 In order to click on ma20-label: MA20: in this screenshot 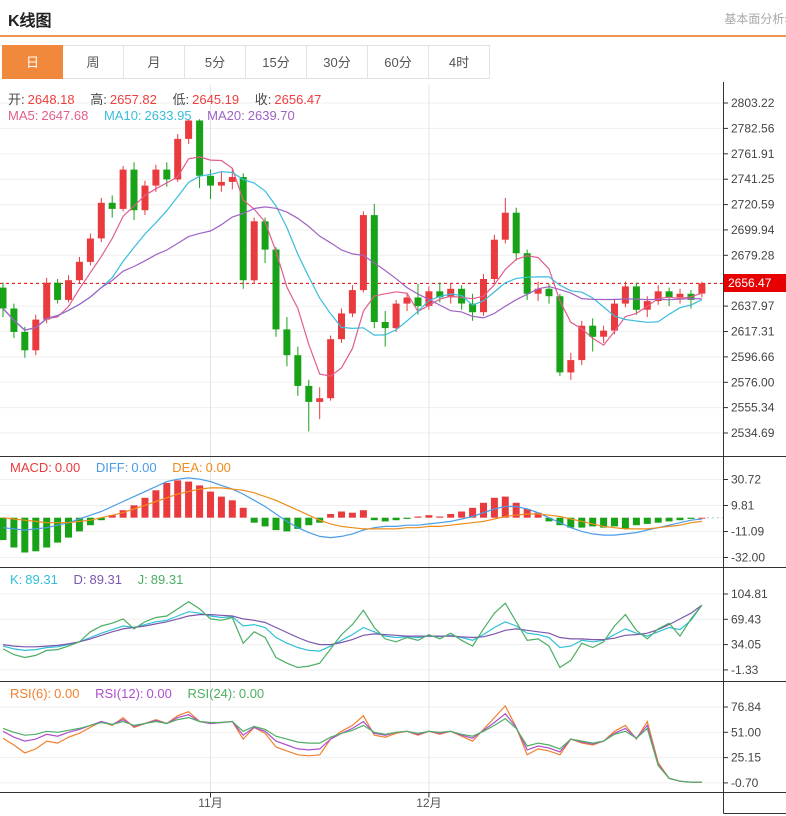, I will do `click(226, 115)`.